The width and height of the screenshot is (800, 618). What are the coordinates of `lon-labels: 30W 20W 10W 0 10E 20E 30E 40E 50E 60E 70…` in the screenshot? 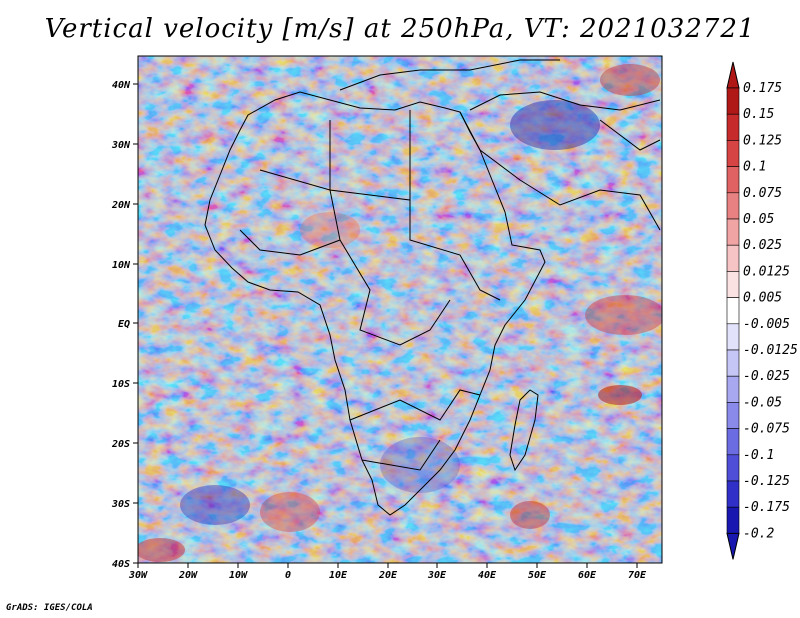 It's located at (387, 575).